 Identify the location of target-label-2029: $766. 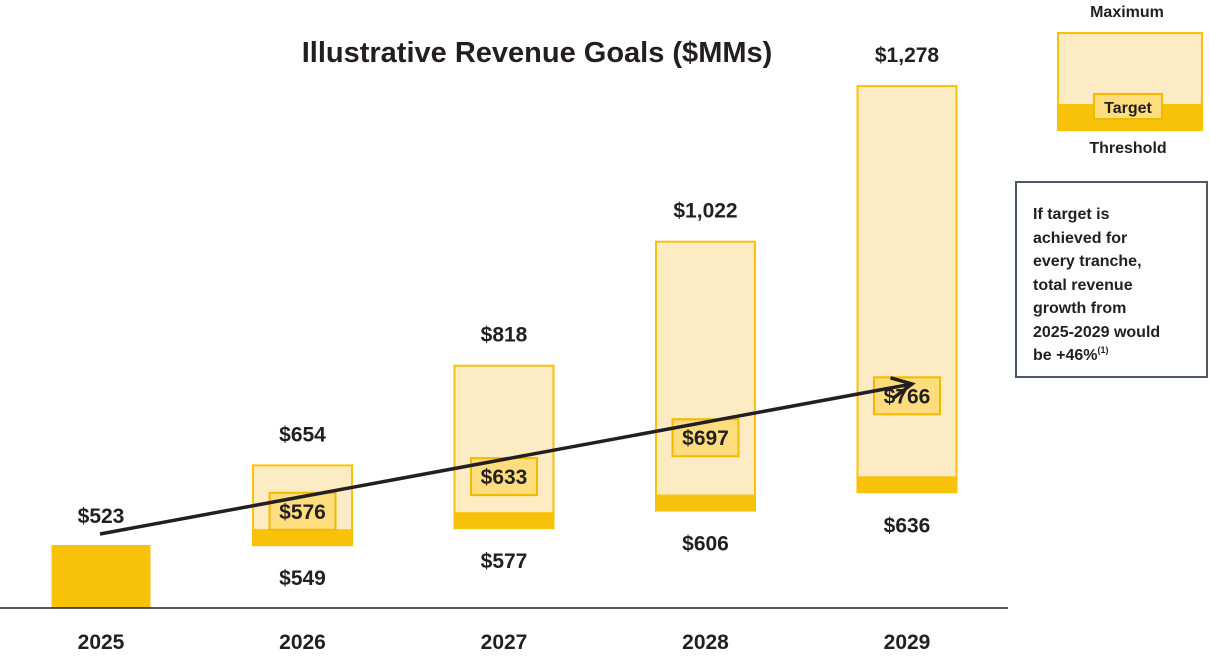
(907, 396).